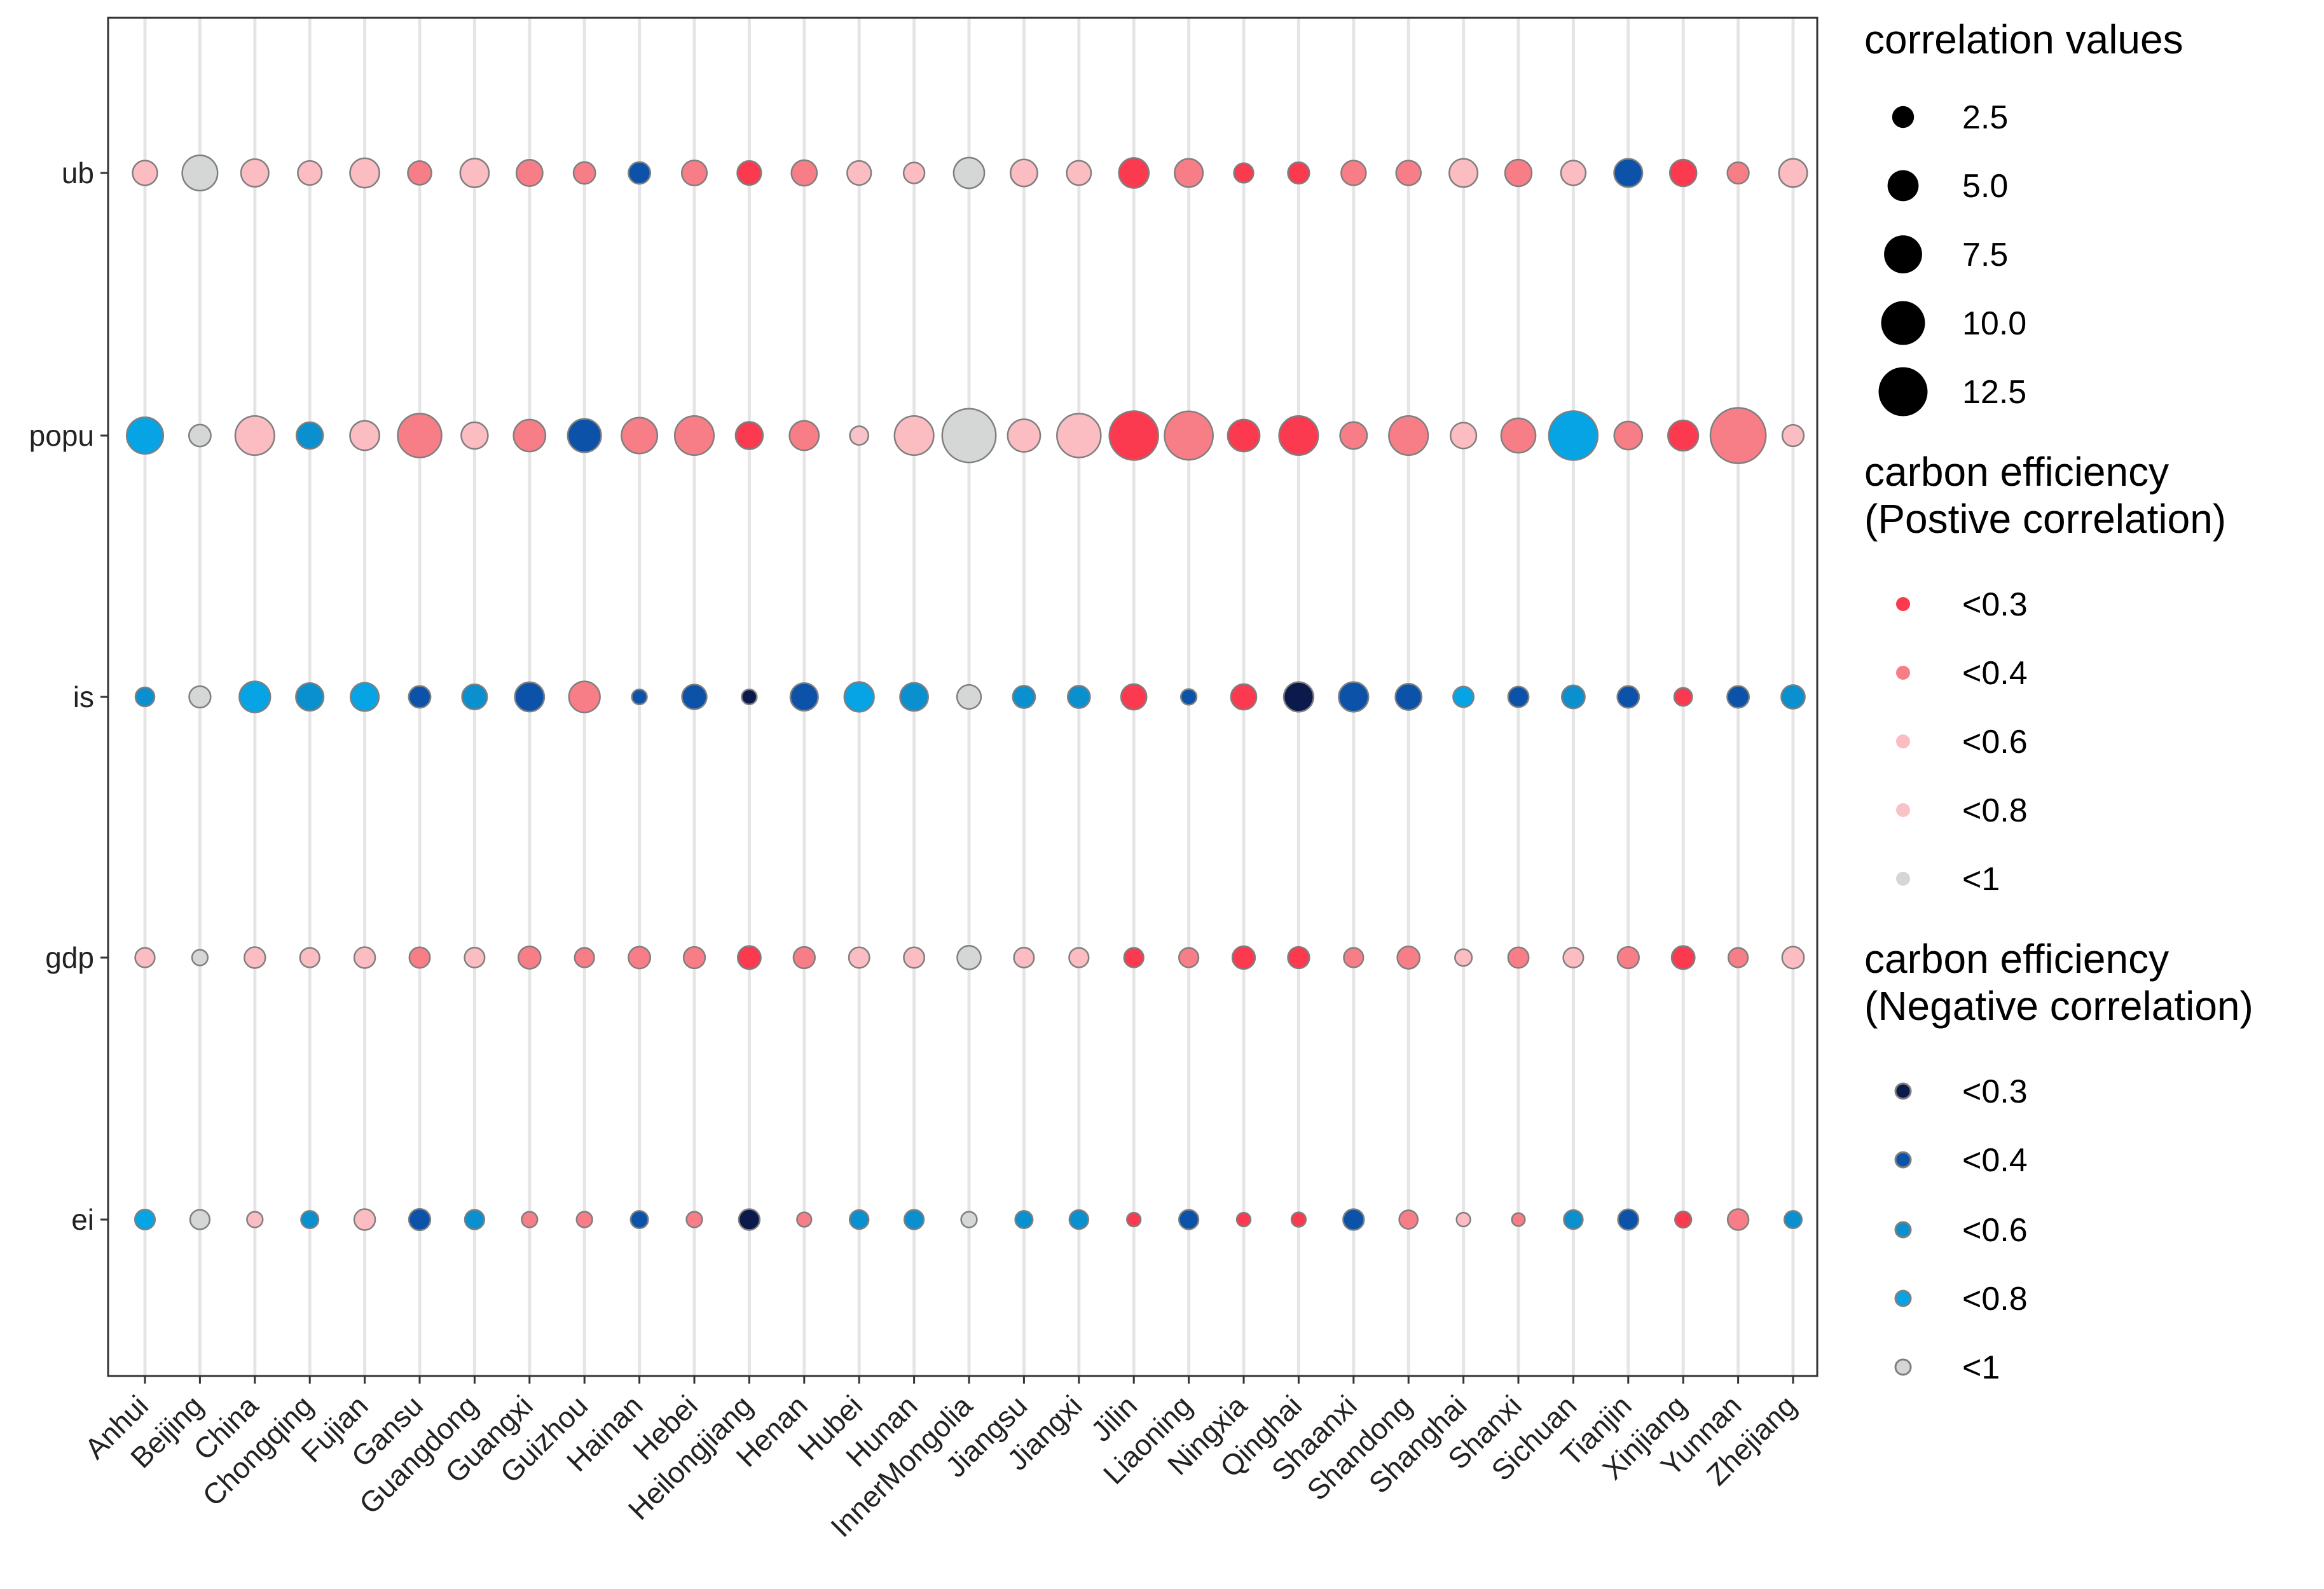 The image size is (2324, 1589). I want to click on bubble-ei-chongqing, so click(310, 1219).